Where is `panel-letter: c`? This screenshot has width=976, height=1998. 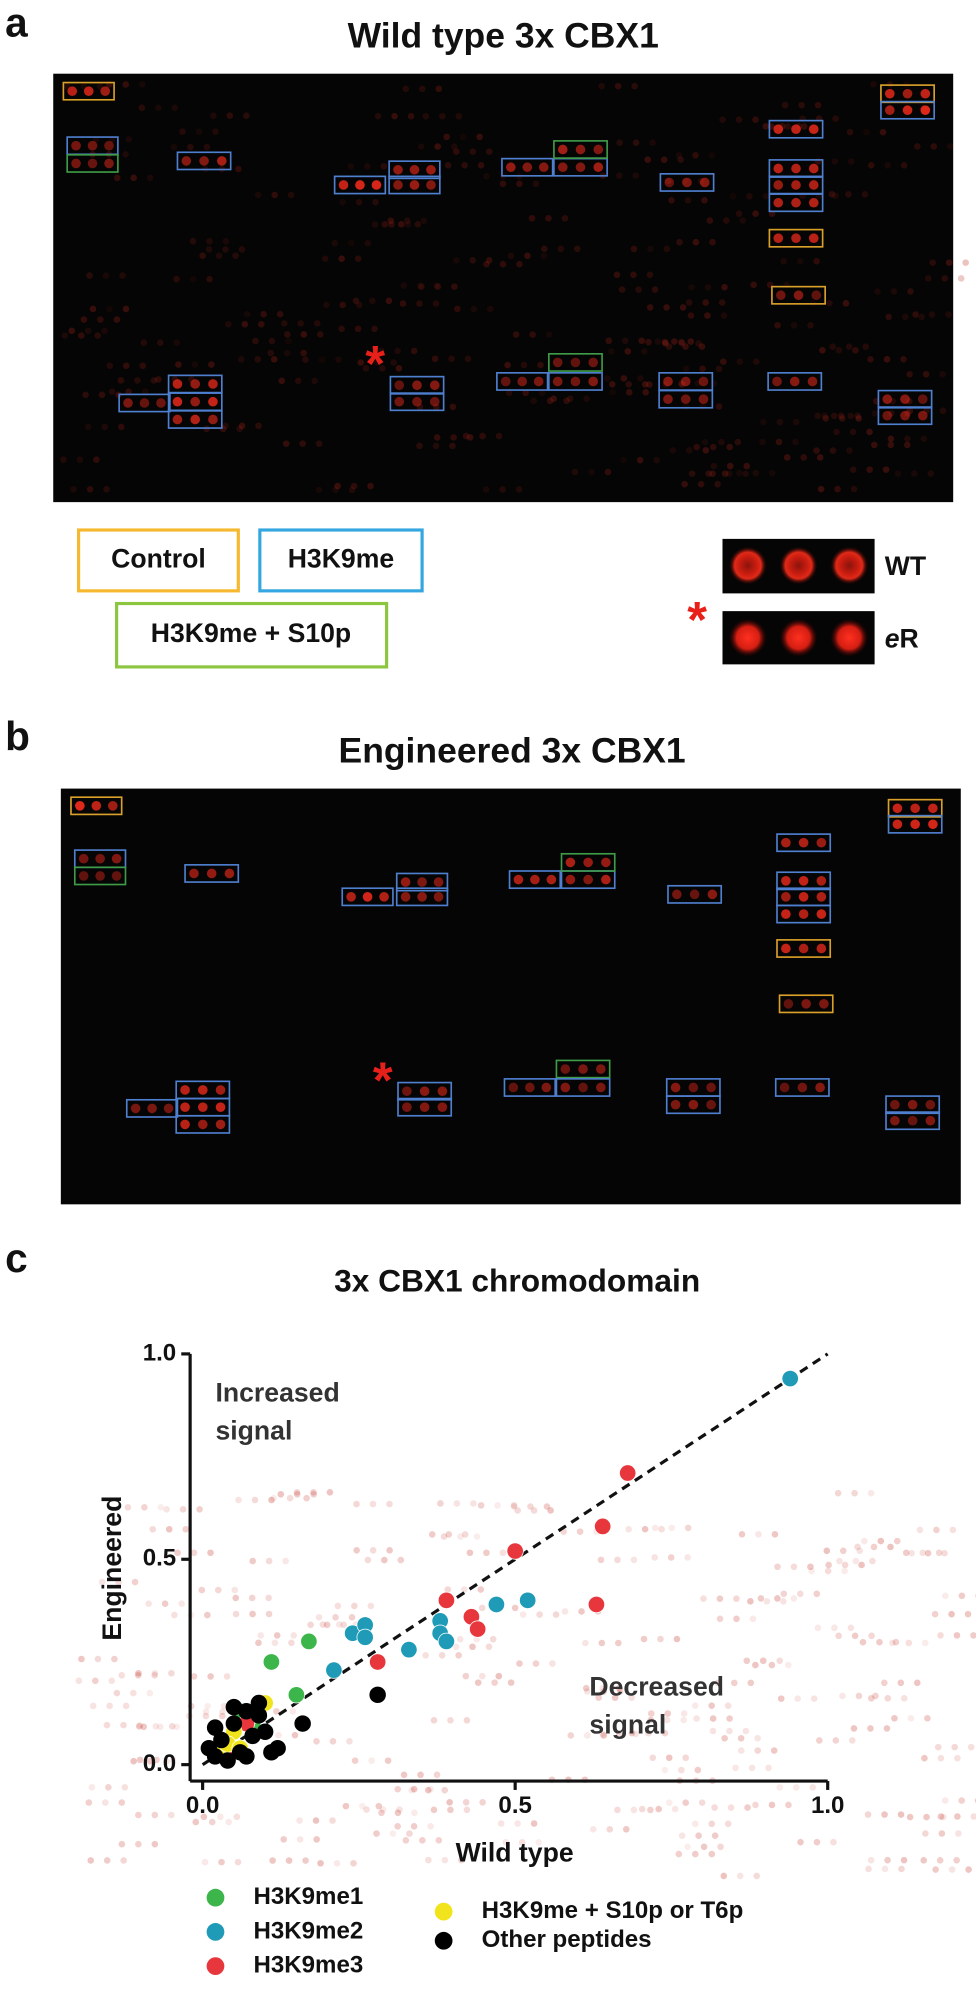
panel-letter: c is located at coordinates (16, 1258).